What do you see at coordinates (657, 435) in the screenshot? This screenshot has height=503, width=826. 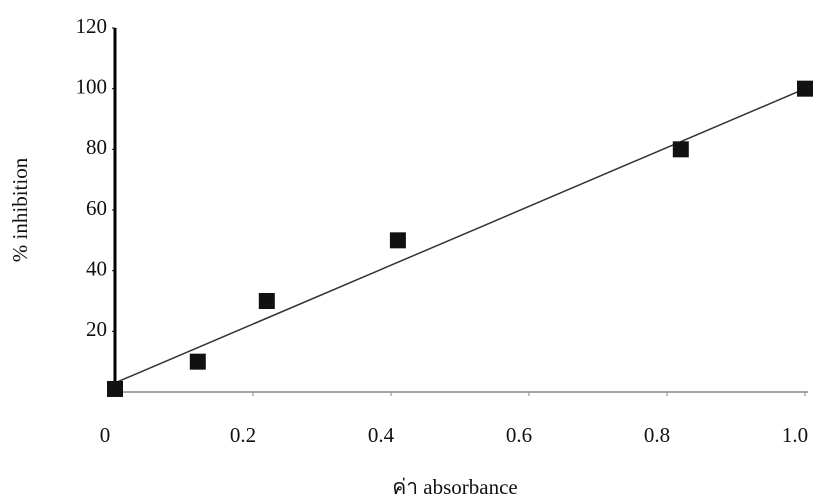 I see `x-tick-label: 0.8` at bounding box center [657, 435].